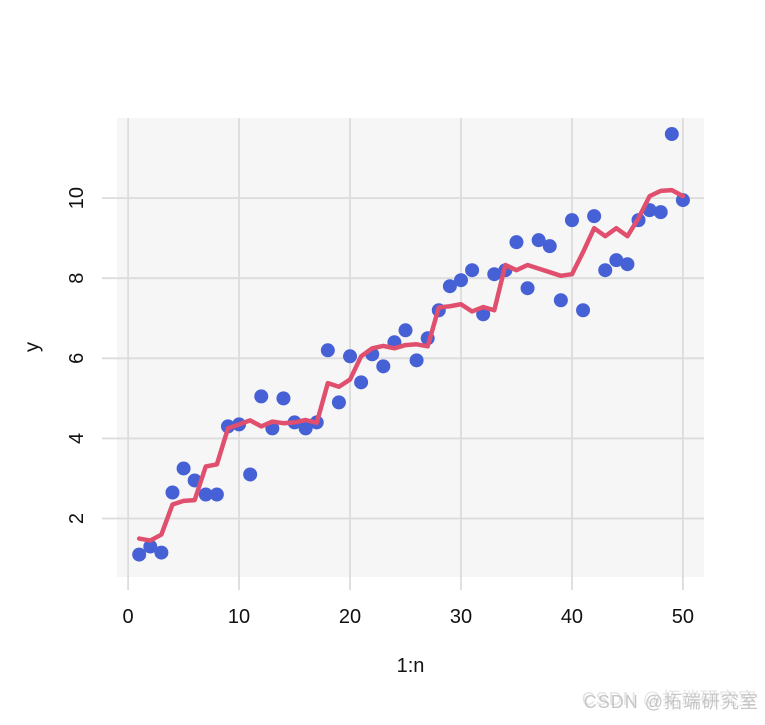  Describe the element at coordinates (77, 198) in the screenshot. I see `y-tick-label: 10` at that location.